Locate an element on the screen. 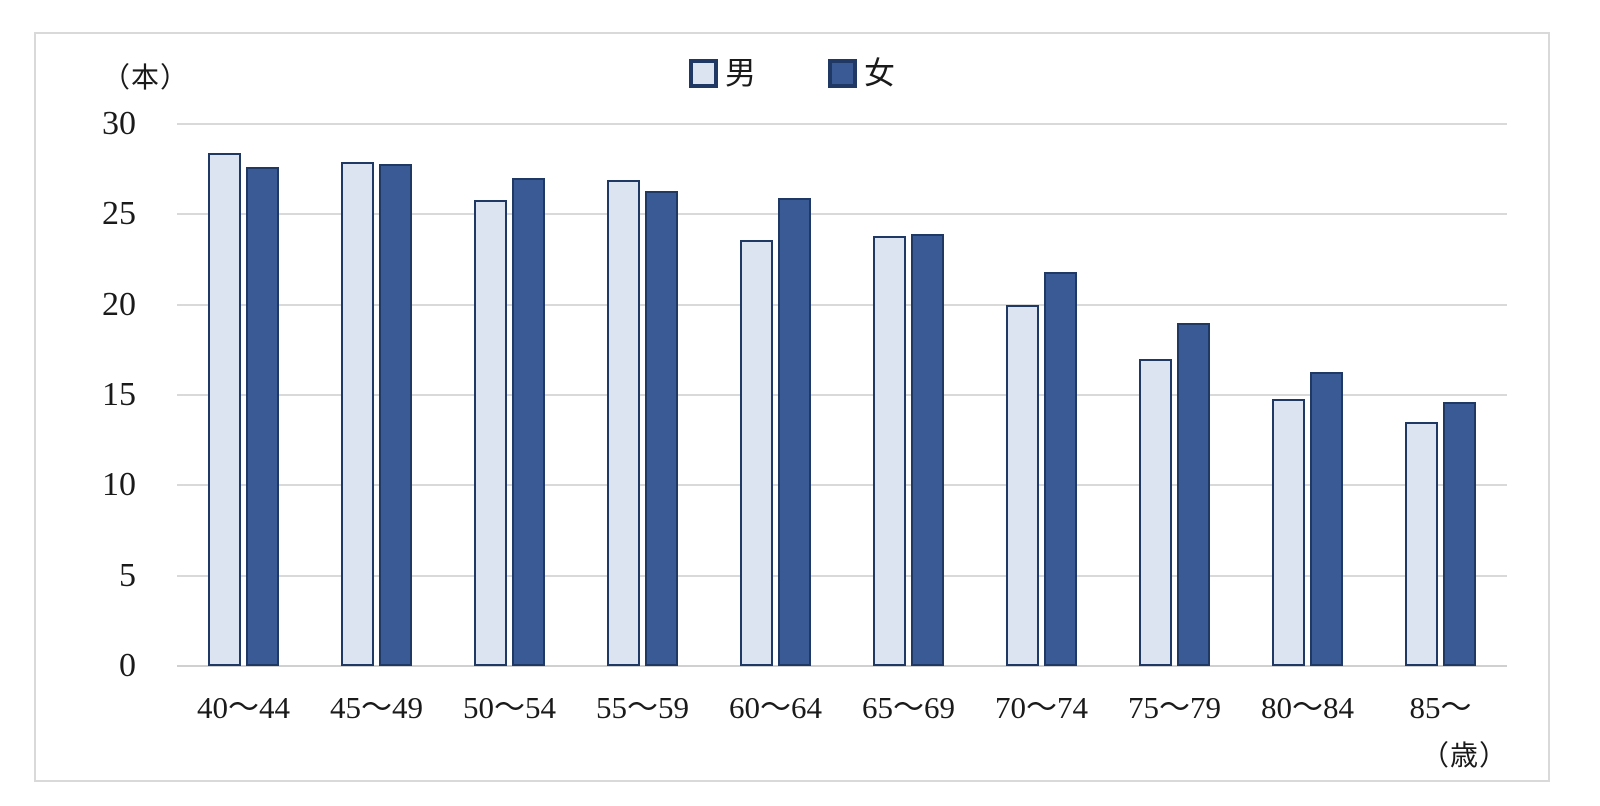 The image size is (1600, 806). bar-male-80～84 is located at coordinates (1288, 532).